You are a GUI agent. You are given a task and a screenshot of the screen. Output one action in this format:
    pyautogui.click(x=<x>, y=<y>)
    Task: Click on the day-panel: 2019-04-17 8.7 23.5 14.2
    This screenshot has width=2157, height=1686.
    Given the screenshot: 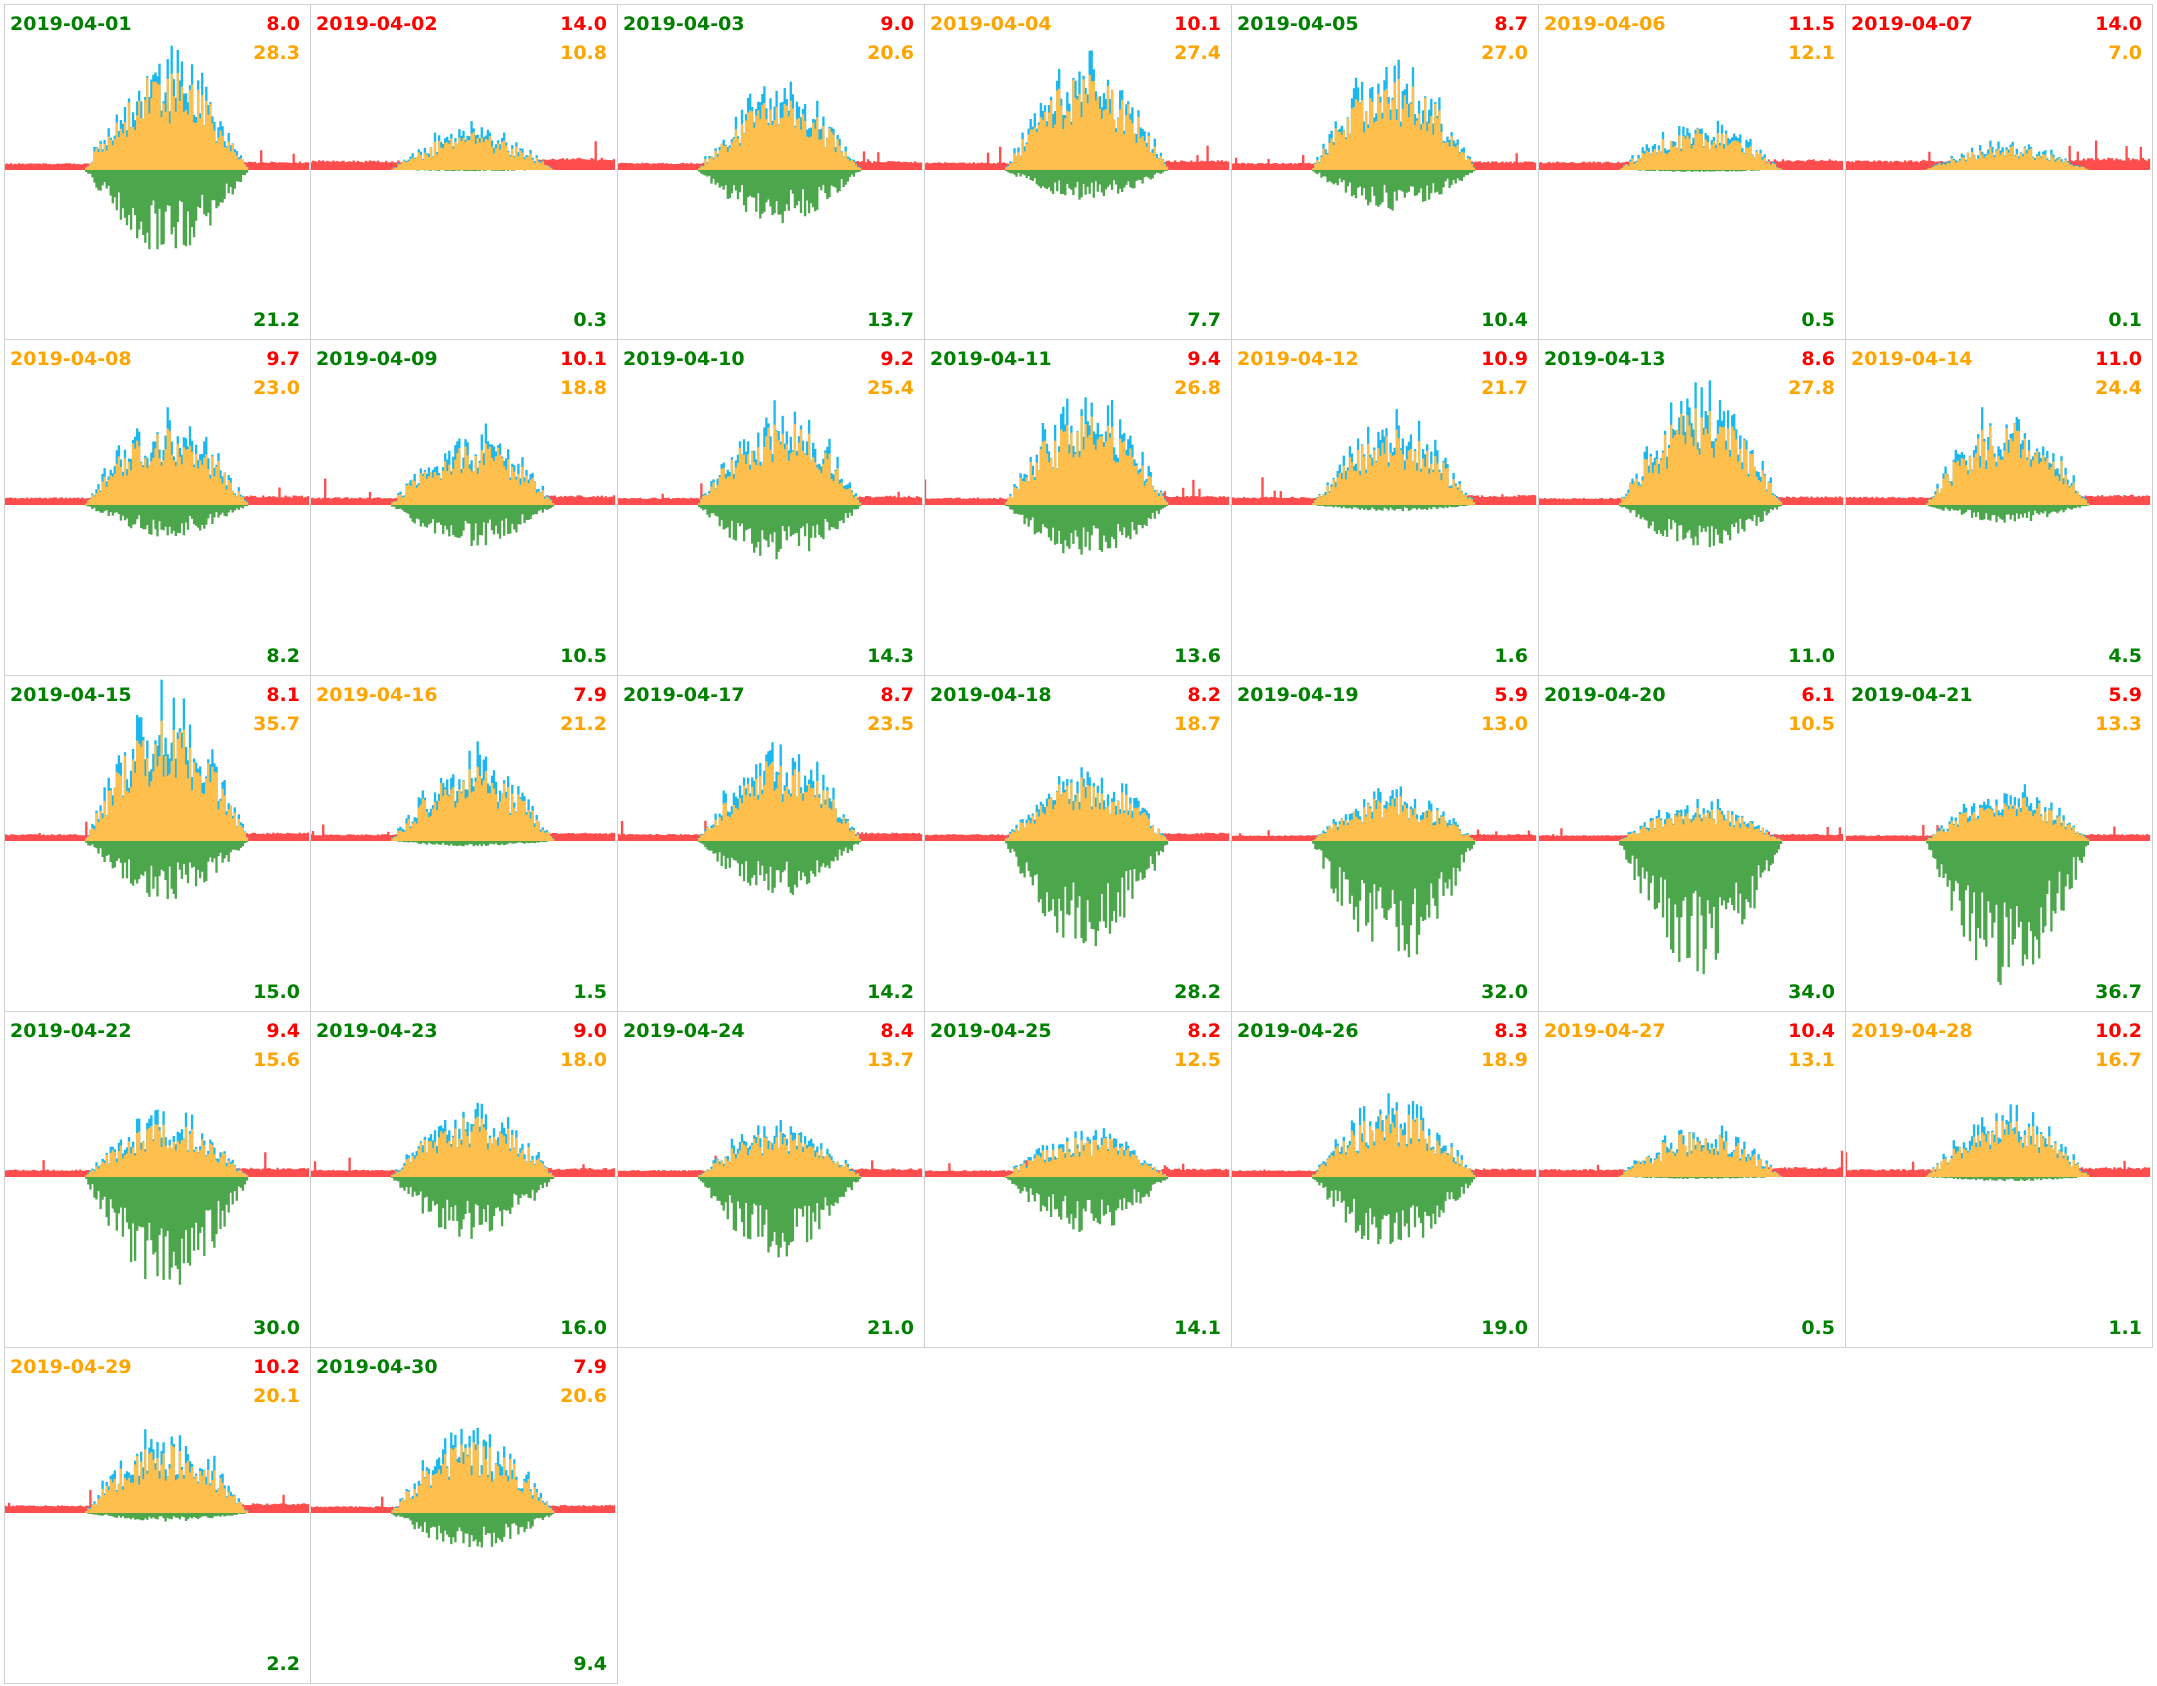 What is the action you would take?
    pyautogui.click(x=771, y=844)
    